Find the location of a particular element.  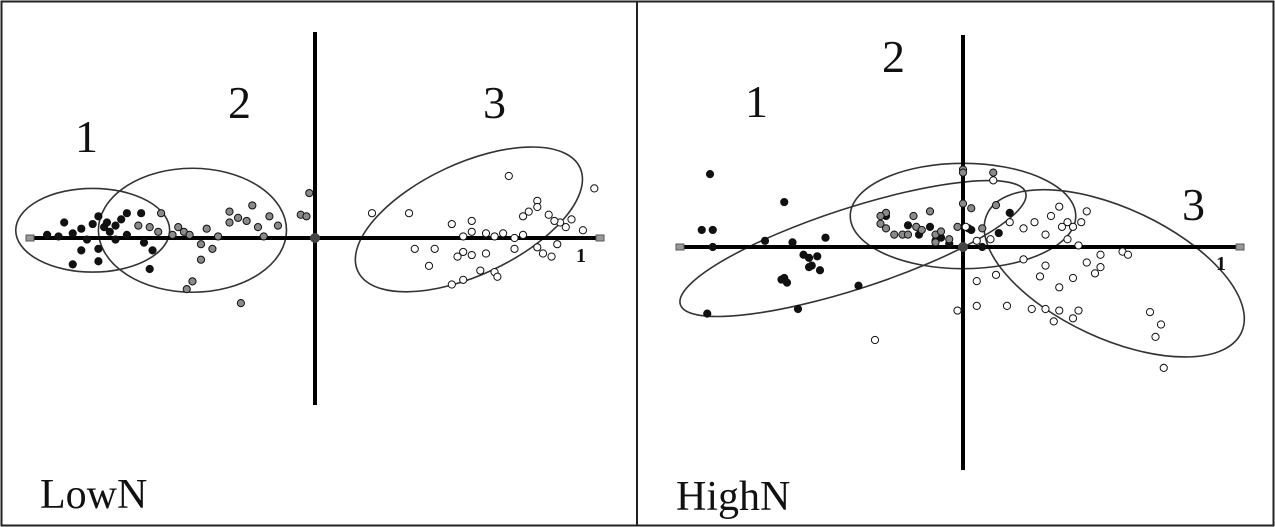

cluster-label-2: 2 is located at coordinates (893, 56).